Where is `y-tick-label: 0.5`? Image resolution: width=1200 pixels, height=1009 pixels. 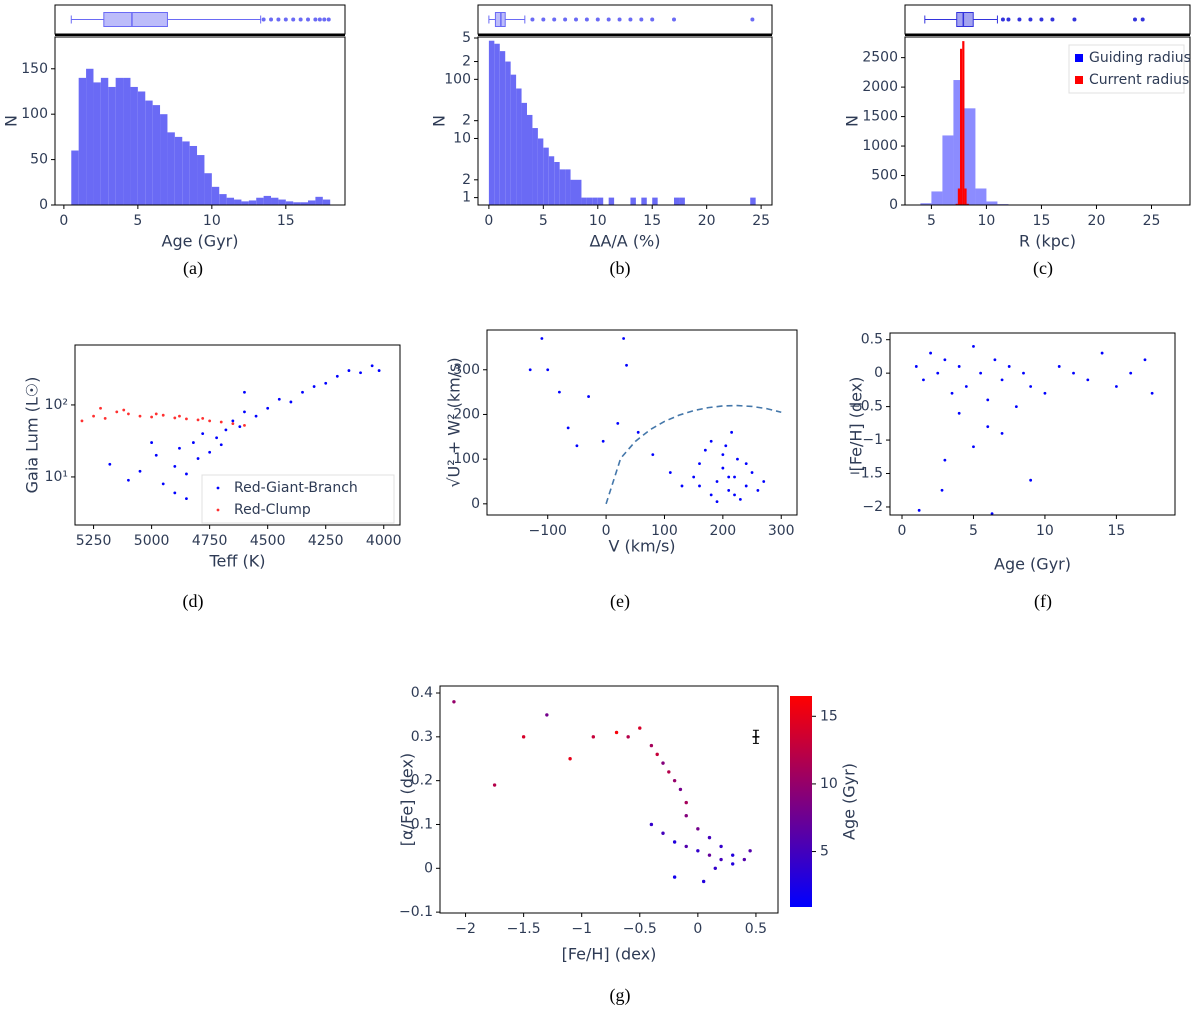
y-tick-label: 0.5 is located at coordinates (872, 340).